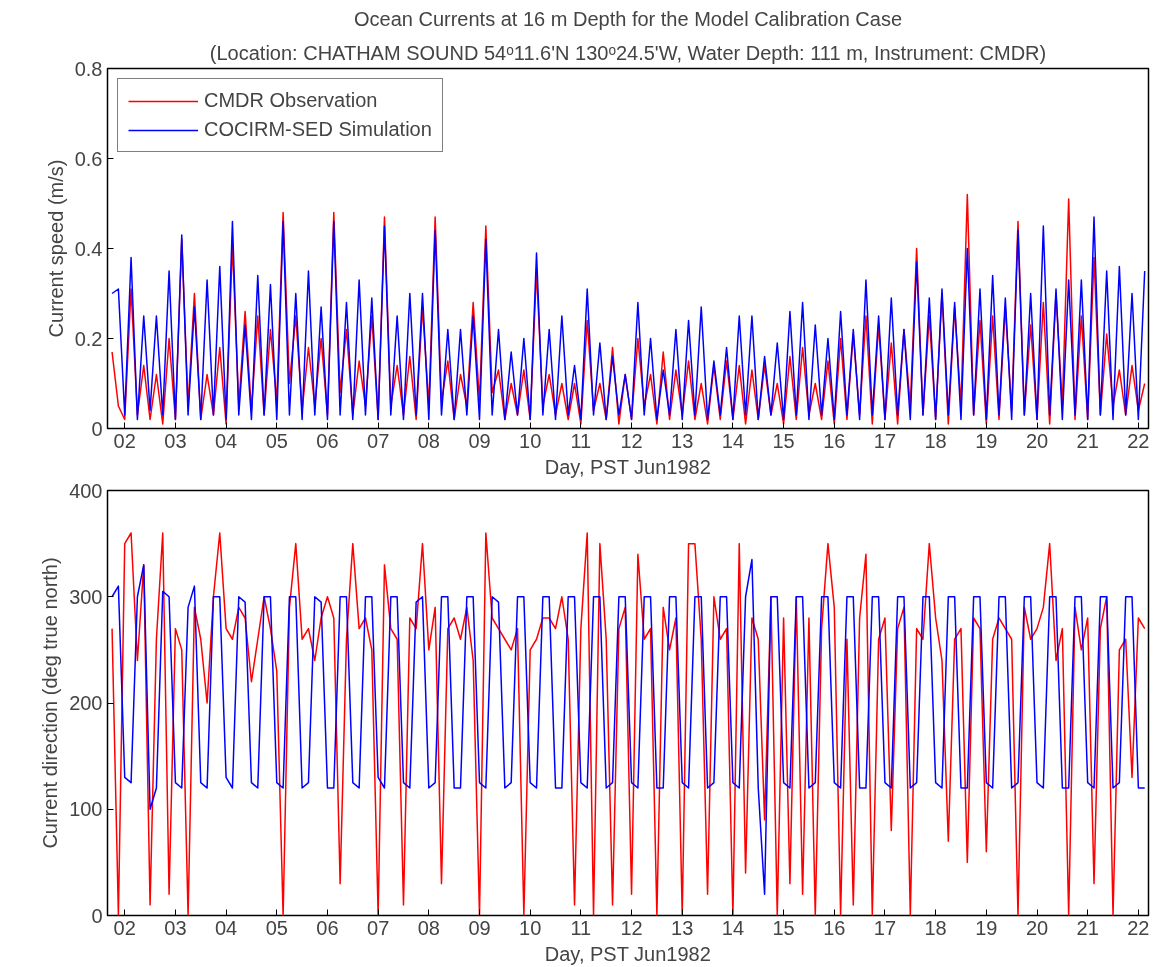 The image size is (1161, 967). What do you see at coordinates (88, 158) in the screenshot?
I see `y-tick-label: 0.6` at bounding box center [88, 158].